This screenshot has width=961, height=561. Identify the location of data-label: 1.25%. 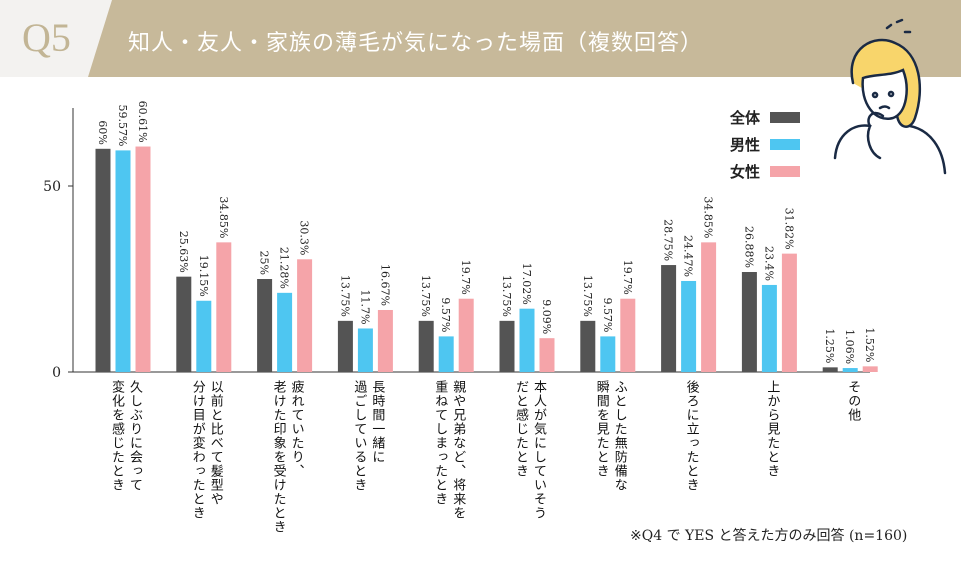
(829, 345).